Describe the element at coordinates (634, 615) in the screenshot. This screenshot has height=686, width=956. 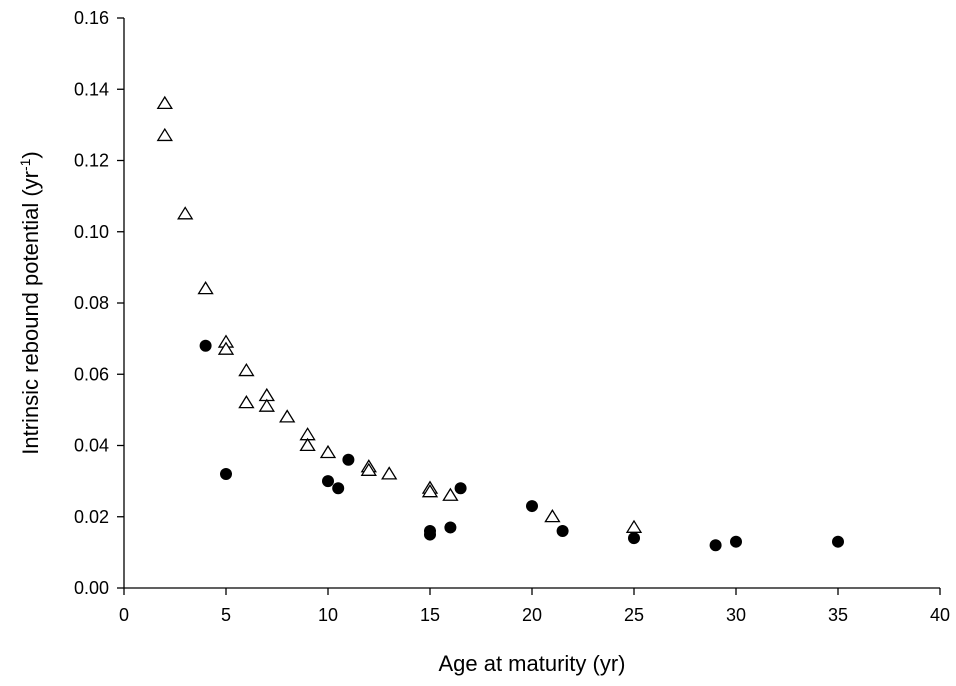
I see `x-tick-label: 25` at that location.